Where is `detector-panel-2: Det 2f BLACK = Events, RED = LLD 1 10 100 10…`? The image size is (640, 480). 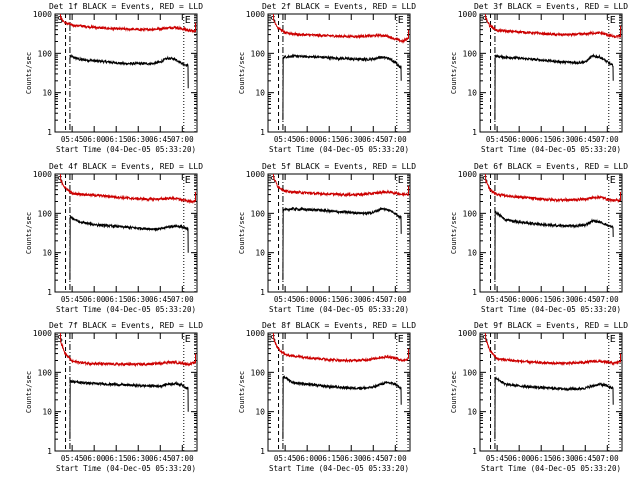
detector-panel-2: Det 2f BLACK = Events, RED = LLD 1 10 100 10… is located at coordinates (327, 78).